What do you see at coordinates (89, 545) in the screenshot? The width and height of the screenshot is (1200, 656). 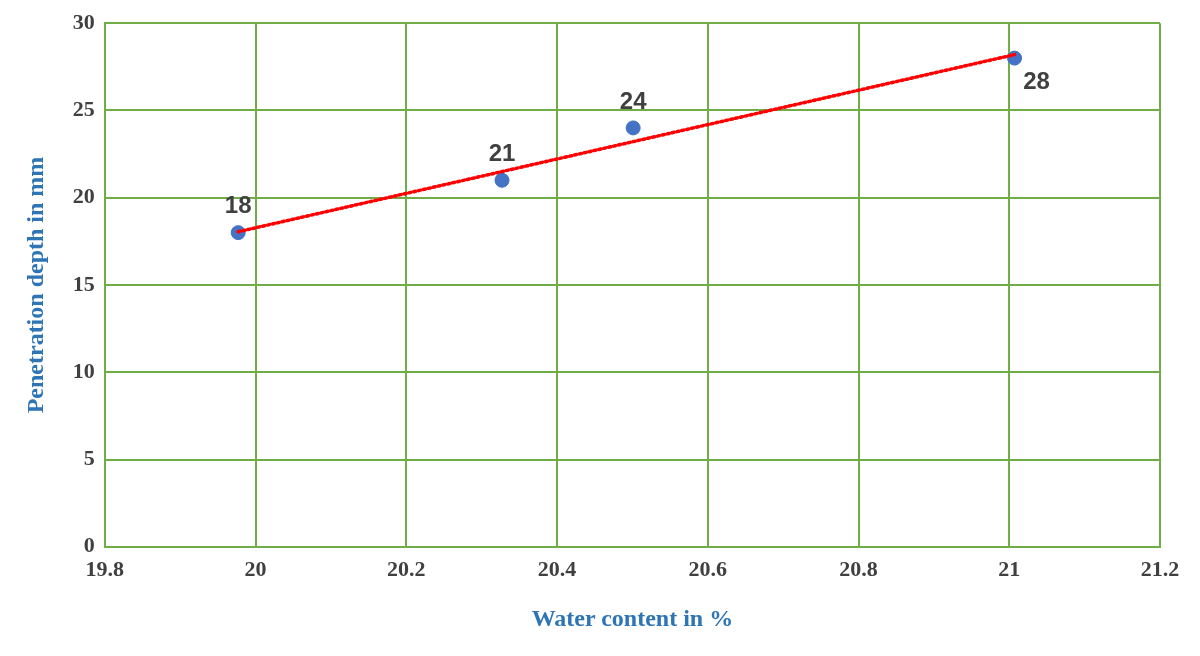 I see `y-tick-label: 0` at bounding box center [89, 545].